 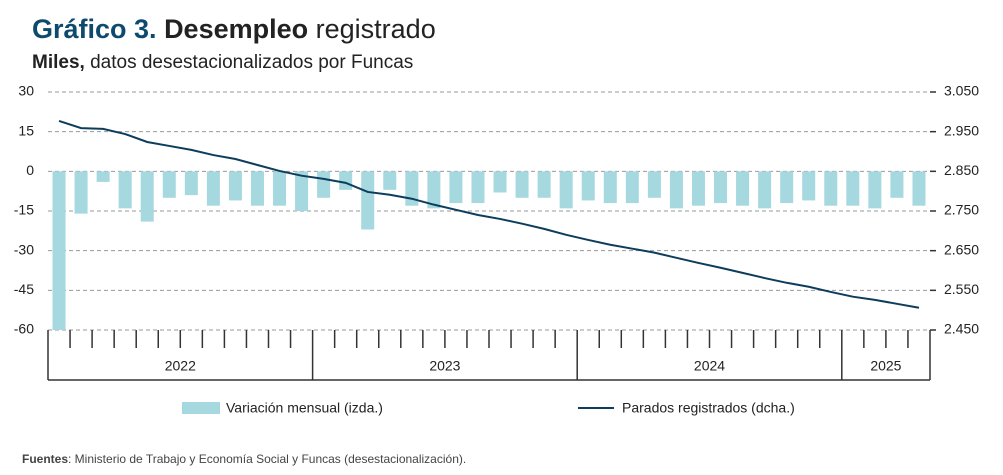 I want to click on y-tick-label: 0, so click(x=30, y=170).